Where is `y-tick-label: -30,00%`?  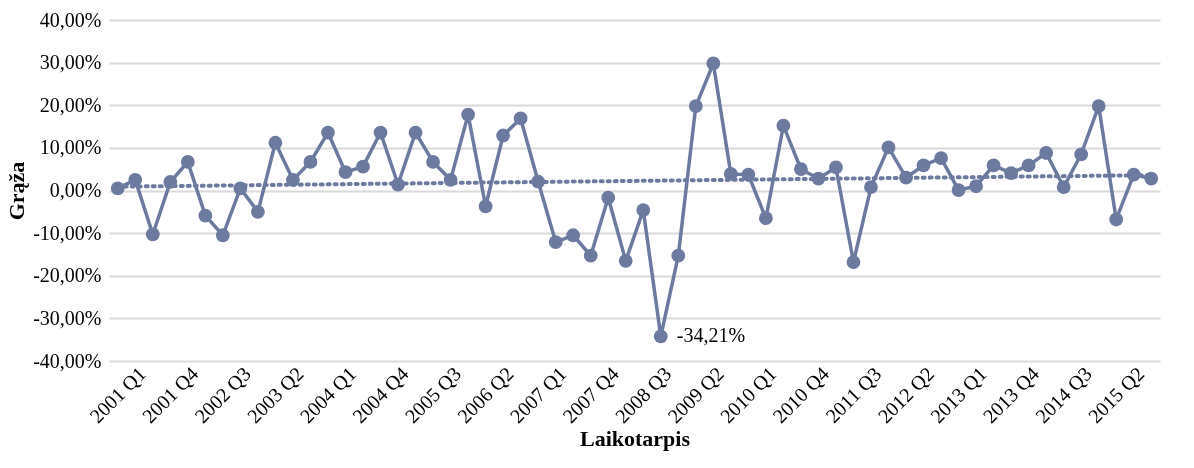 y-tick-label: -30,00% is located at coordinates (67, 317).